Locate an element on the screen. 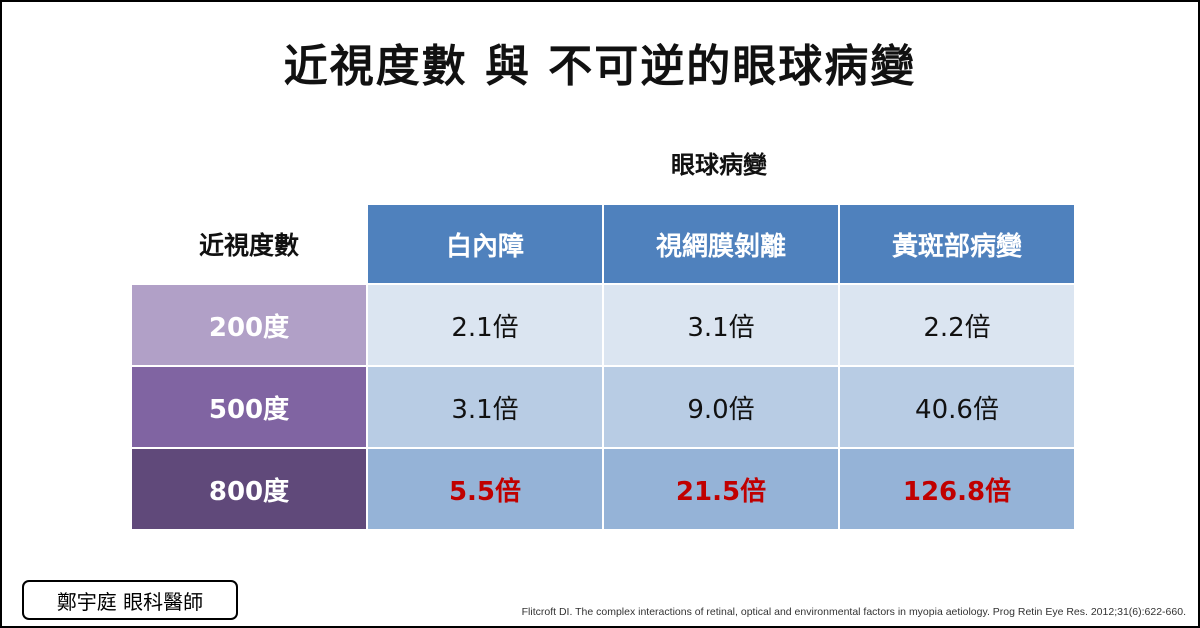 The image size is (1200, 628). author-badge: 鄭宇庭 眼科醫師 is located at coordinates (130, 600).